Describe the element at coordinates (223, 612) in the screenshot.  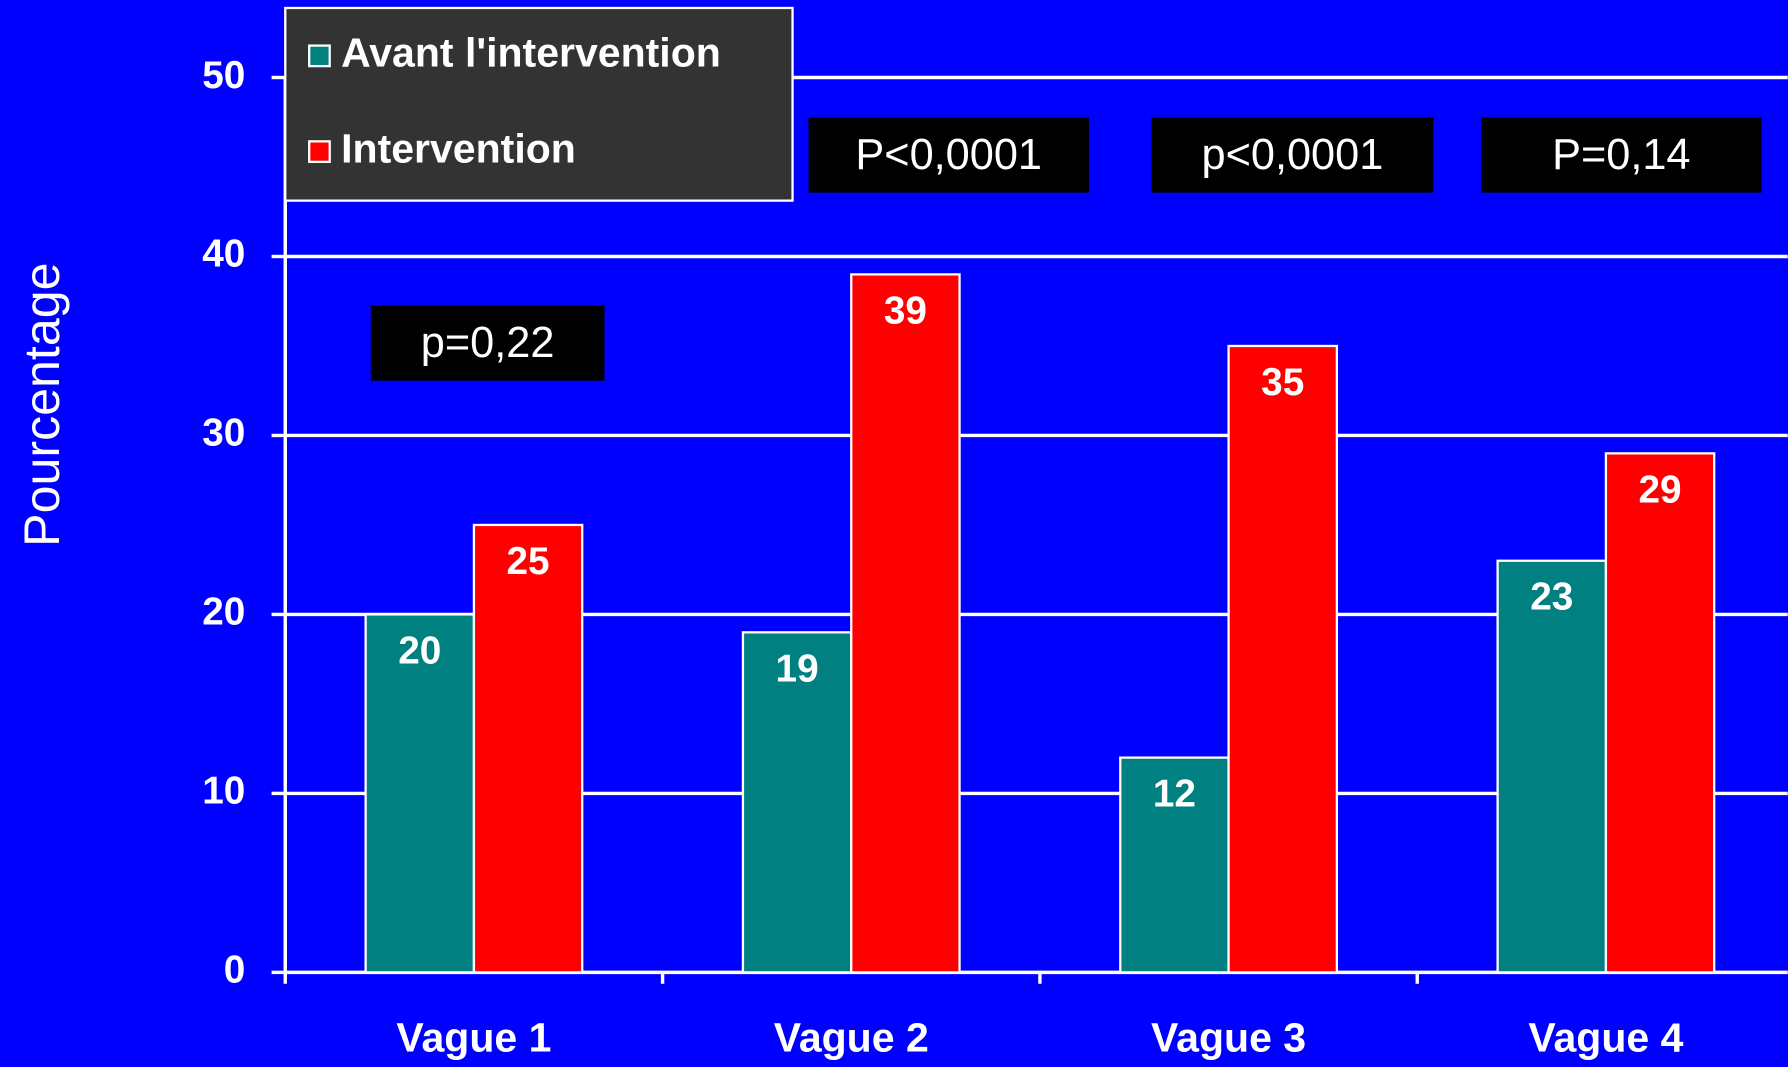
I see `y-tick-label: 20` at that location.